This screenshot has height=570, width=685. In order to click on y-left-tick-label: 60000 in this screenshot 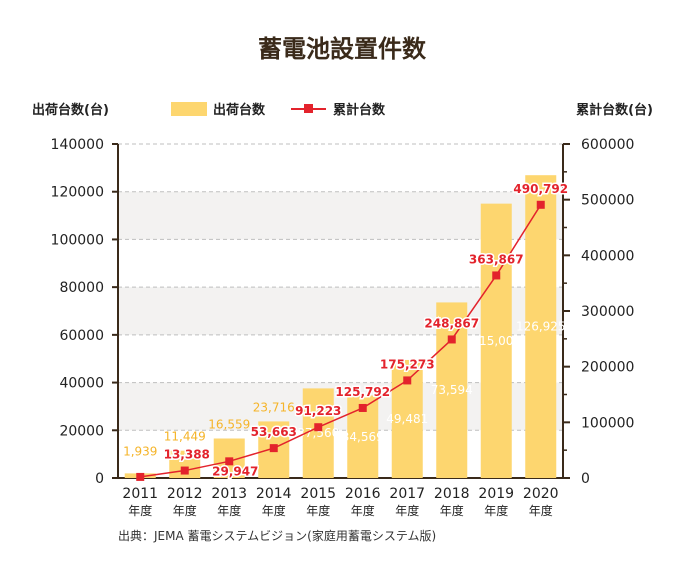, I will do `click(81, 336)`.